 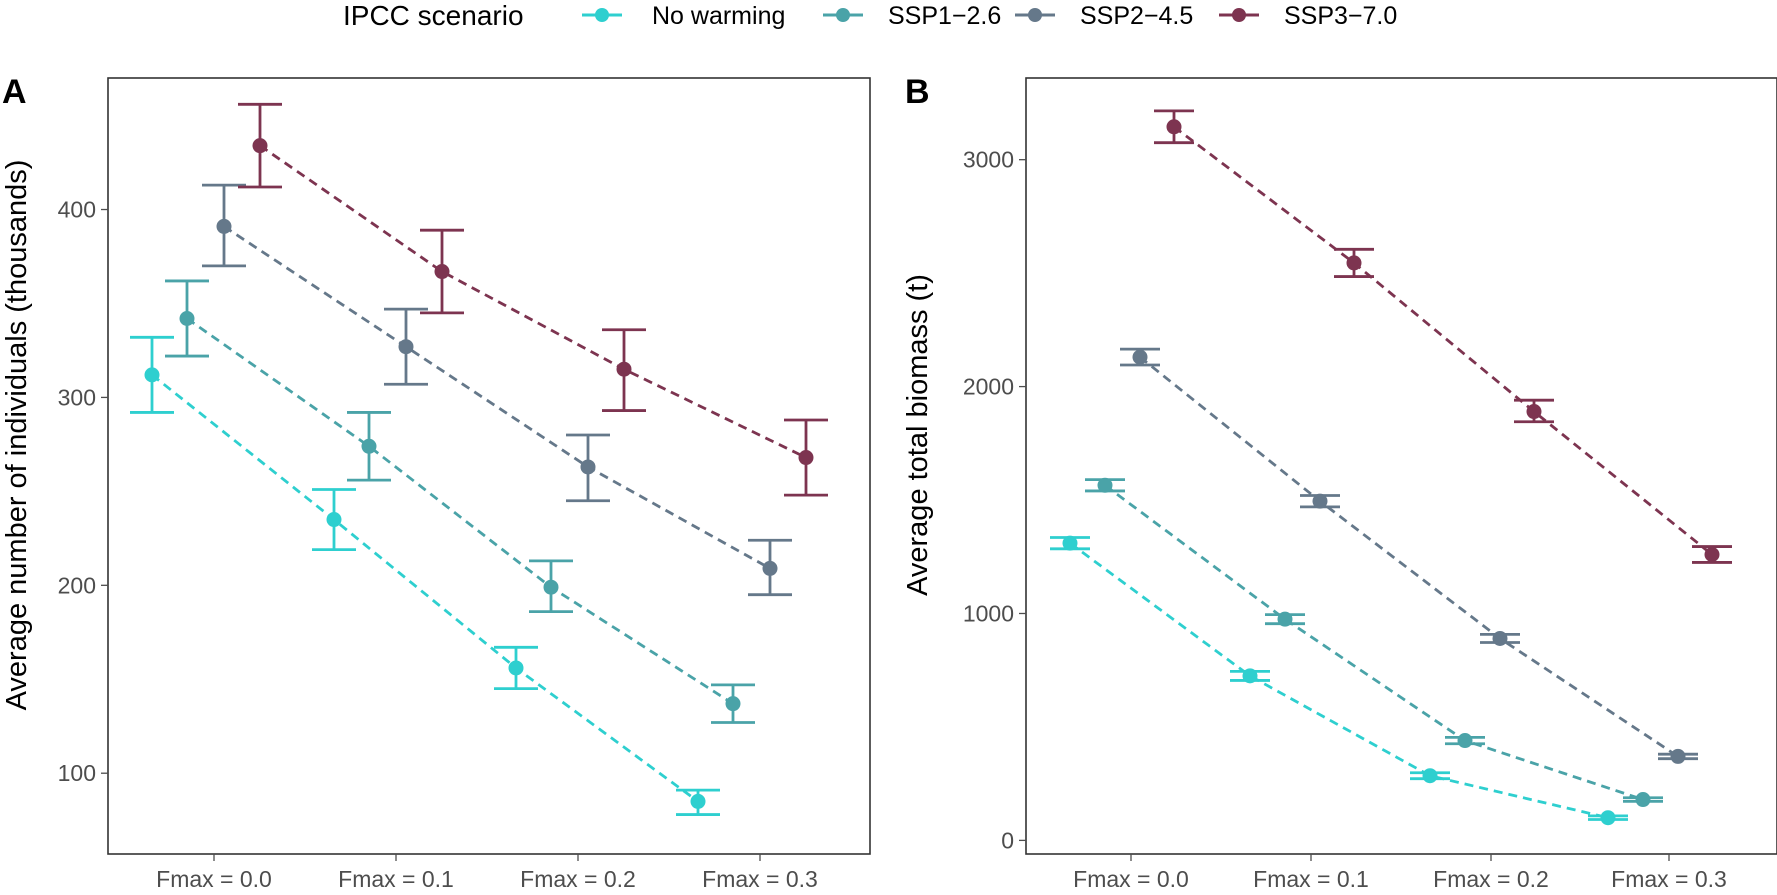 What do you see at coordinates (917, 92) in the screenshot?
I see `panel-label: B` at bounding box center [917, 92].